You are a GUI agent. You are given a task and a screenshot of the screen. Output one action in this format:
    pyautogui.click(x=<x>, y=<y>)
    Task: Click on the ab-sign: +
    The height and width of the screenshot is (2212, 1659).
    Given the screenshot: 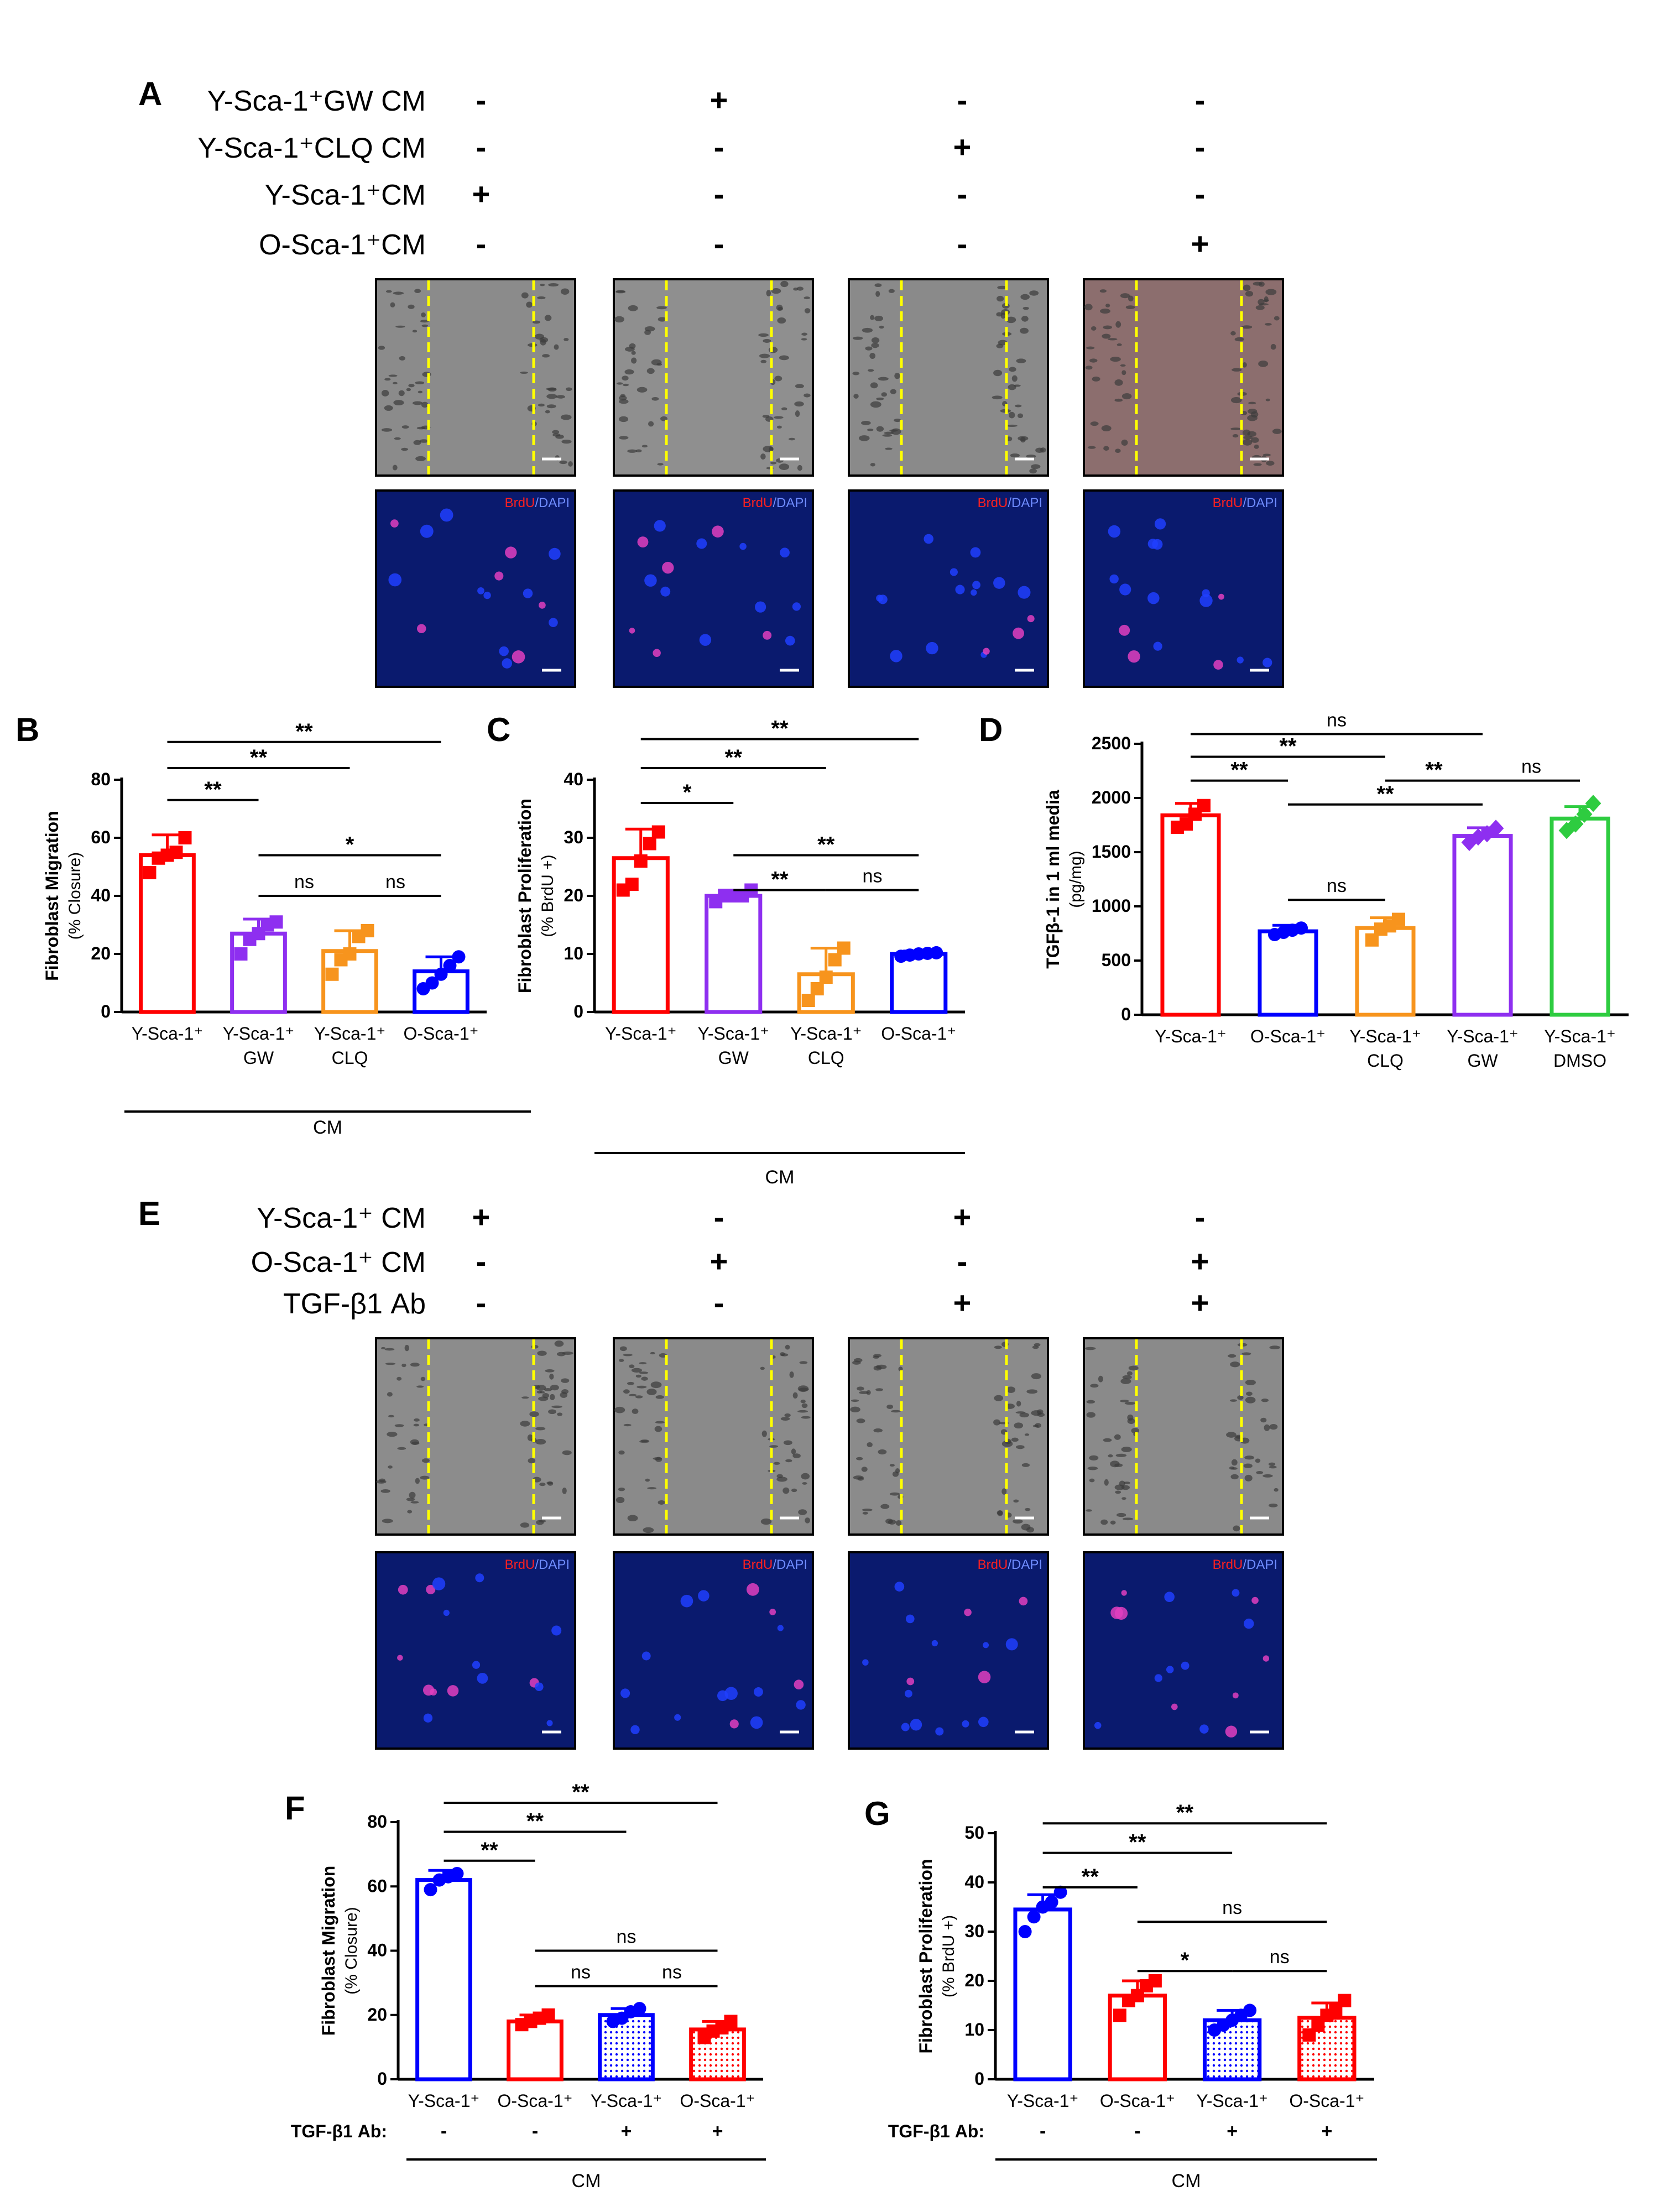 What is the action you would take?
    pyautogui.click(x=1327, y=2132)
    